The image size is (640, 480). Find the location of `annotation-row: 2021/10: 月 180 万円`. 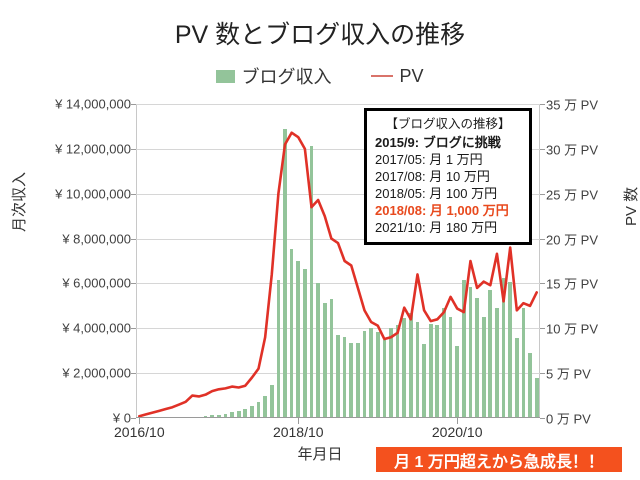

annotation-row: 2021/10: 月 180 万円 is located at coordinates (436, 227).